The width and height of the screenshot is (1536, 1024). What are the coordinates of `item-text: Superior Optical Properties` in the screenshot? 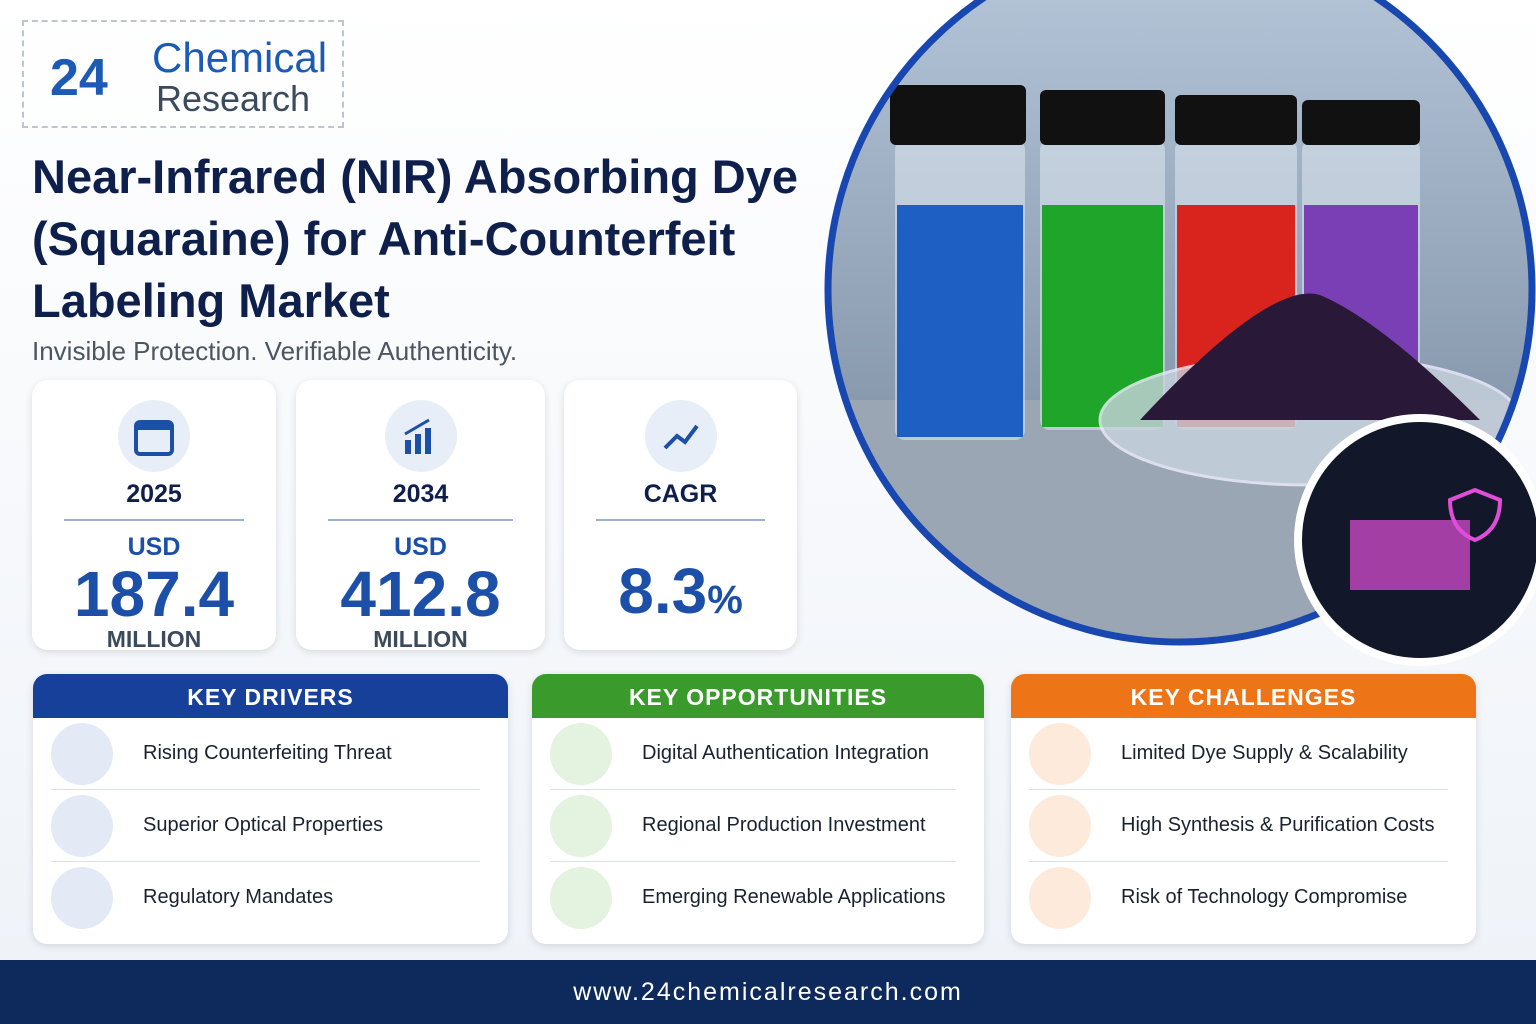 It's located at (263, 825).